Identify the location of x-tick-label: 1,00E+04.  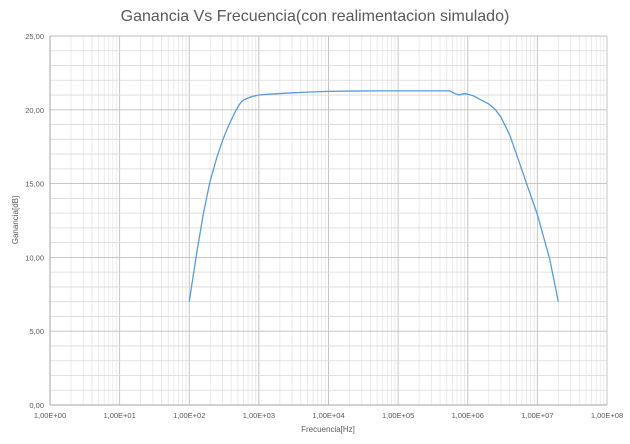
(328, 415).